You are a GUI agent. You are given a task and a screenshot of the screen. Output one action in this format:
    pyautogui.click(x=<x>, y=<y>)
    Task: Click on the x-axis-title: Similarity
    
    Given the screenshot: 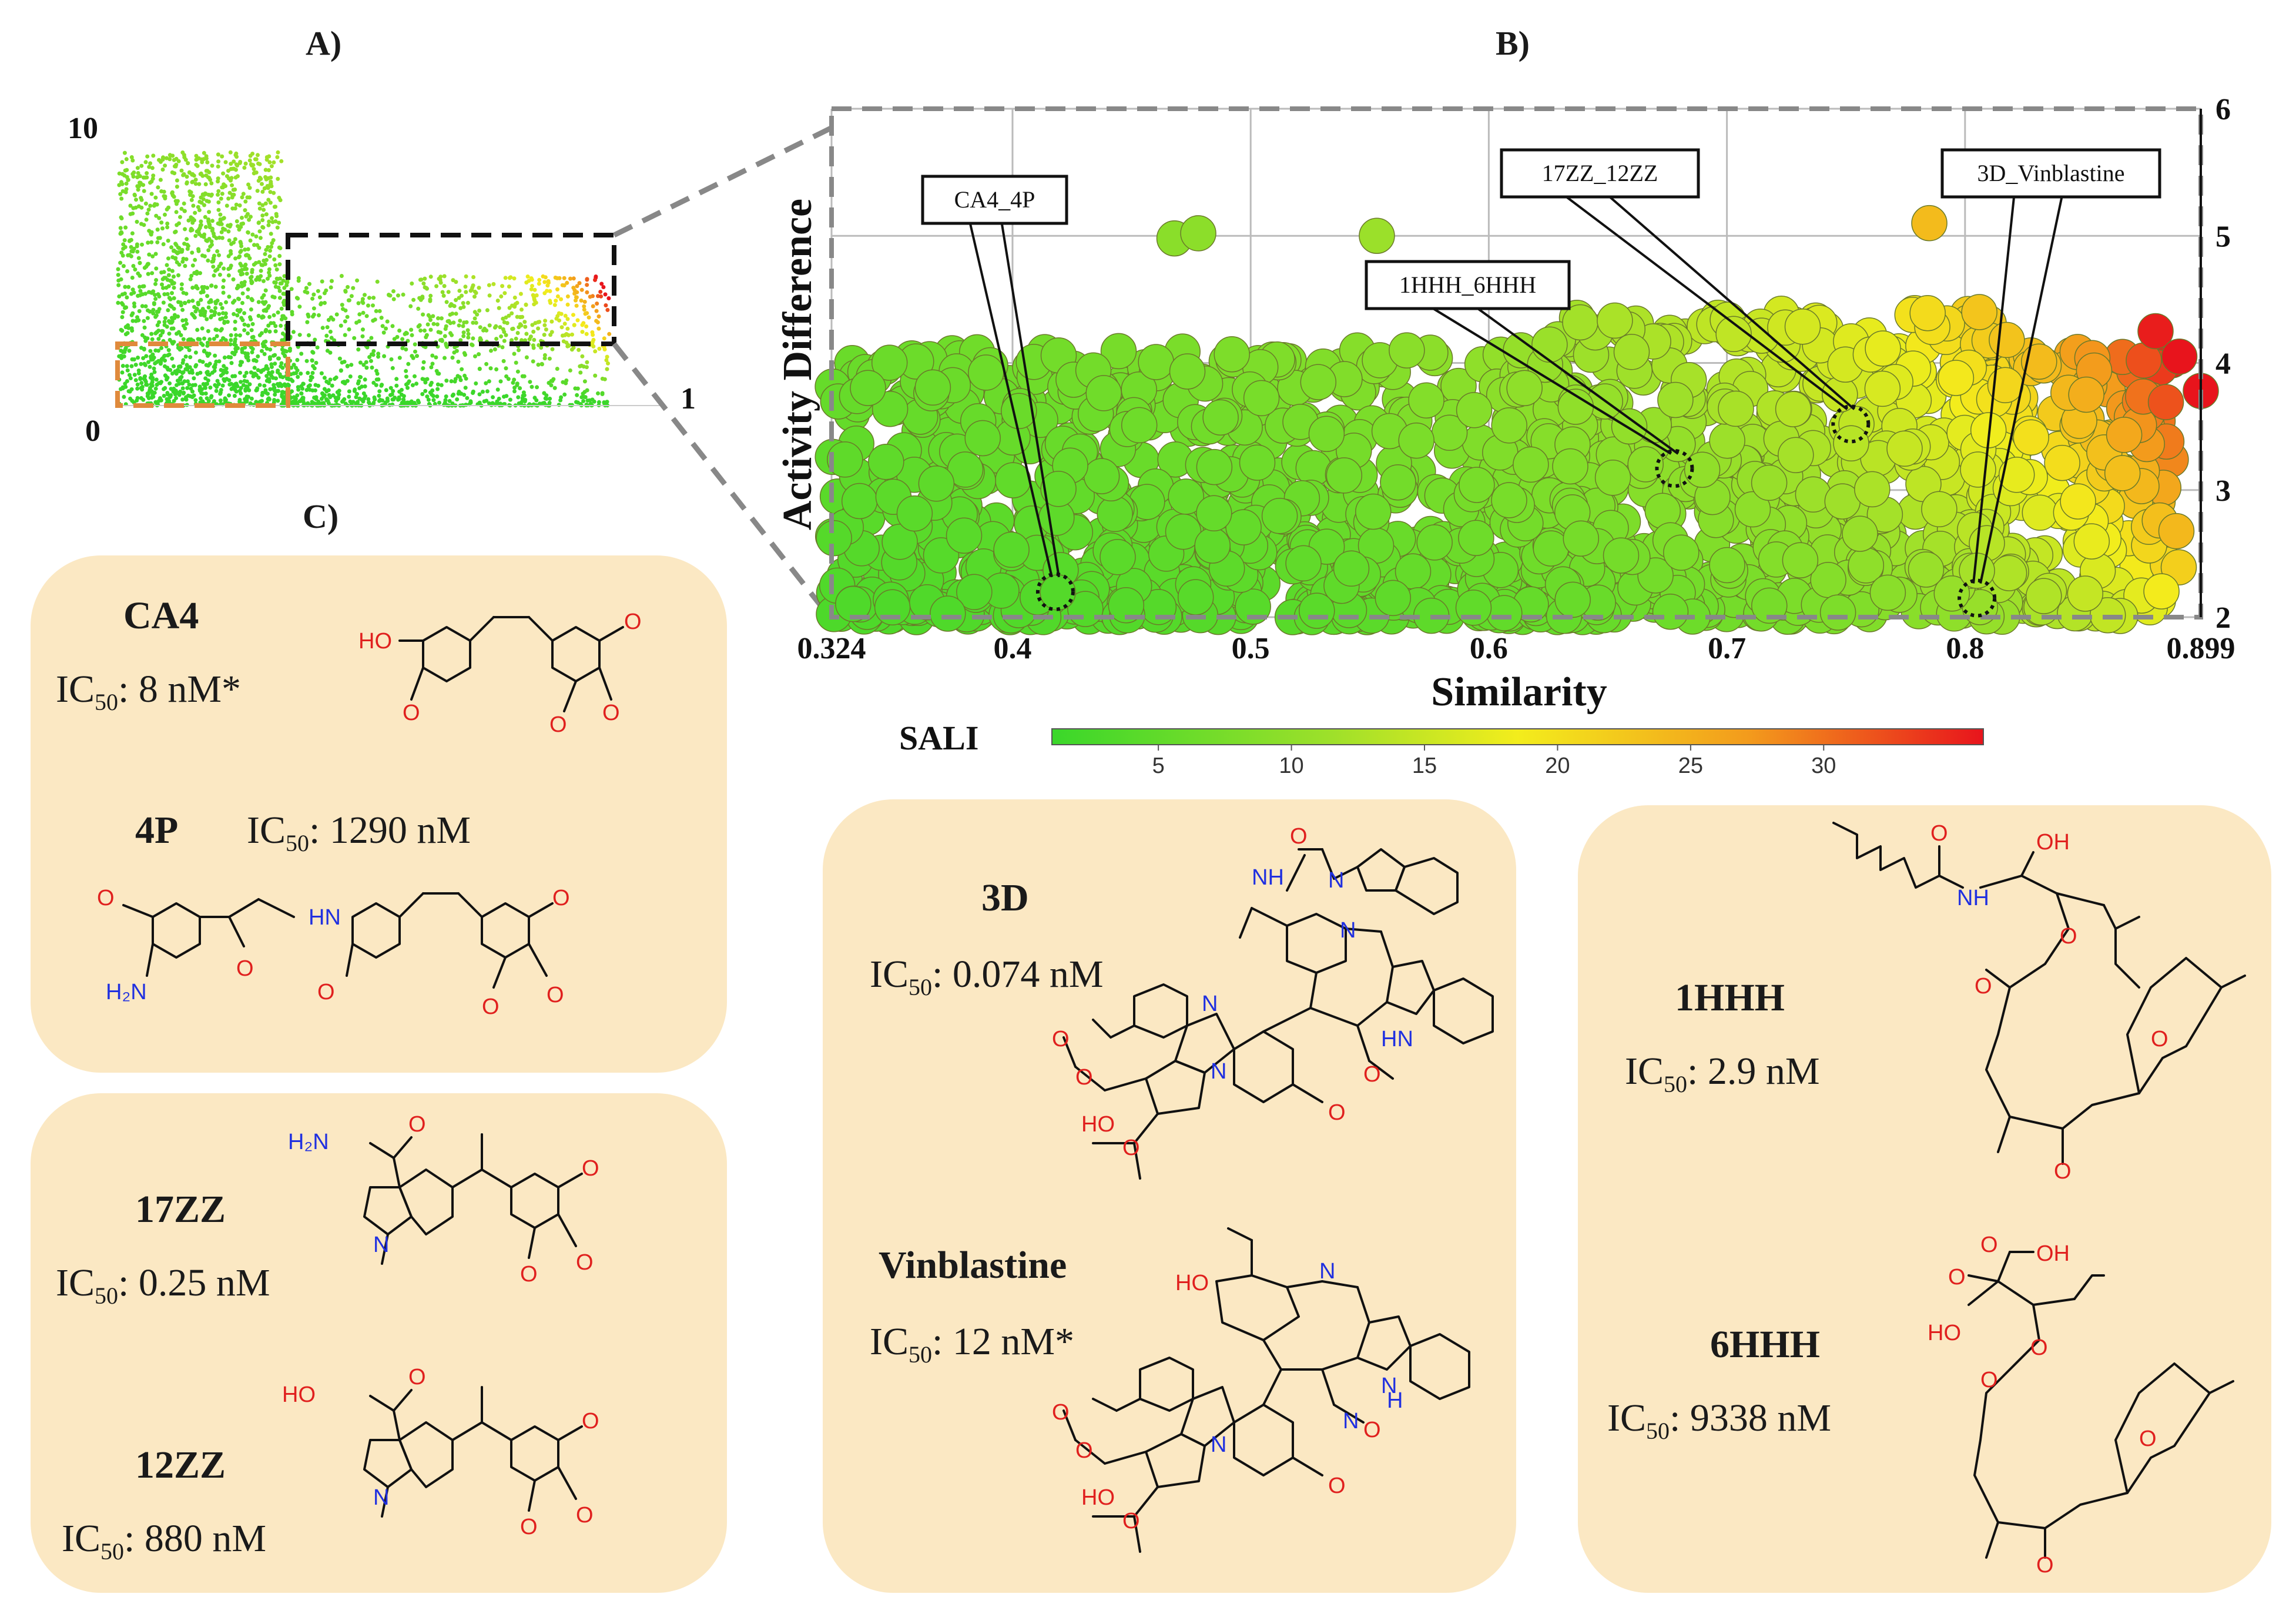 What is the action you would take?
    pyautogui.click(x=1519, y=692)
    